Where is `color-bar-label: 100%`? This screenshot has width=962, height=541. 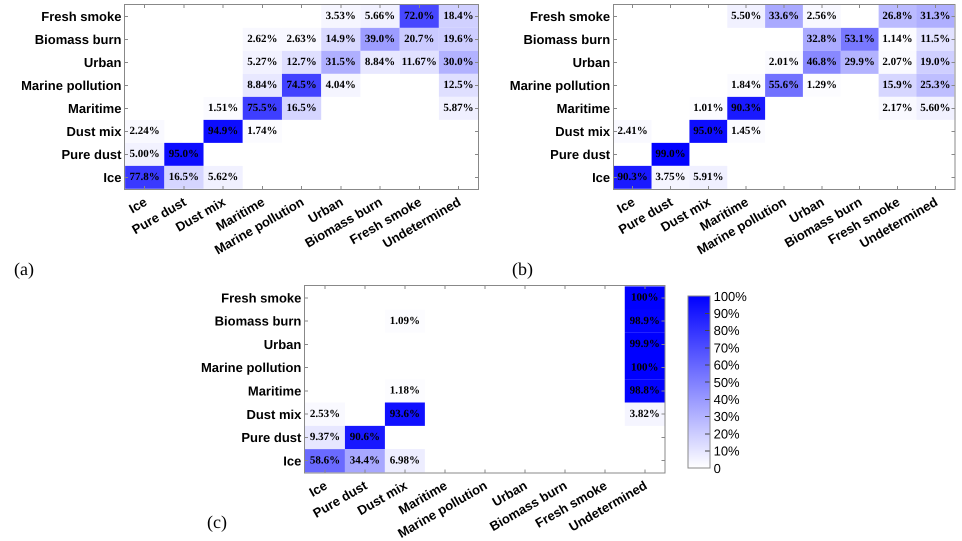
color-bar-label: 100% is located at coordinates (731, 296).